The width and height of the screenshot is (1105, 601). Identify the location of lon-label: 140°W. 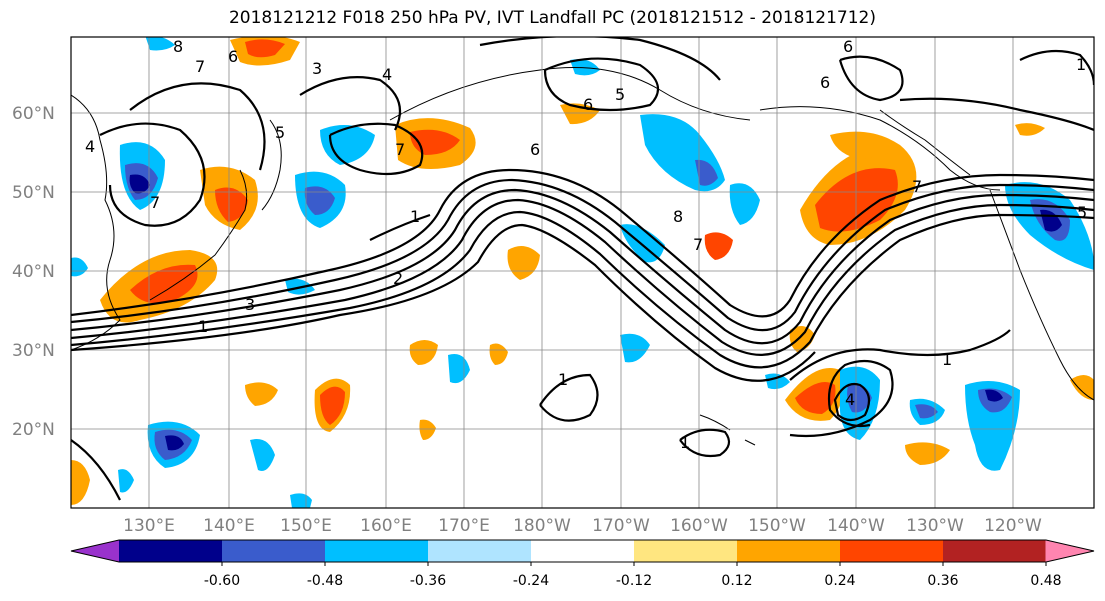
(856, 526).